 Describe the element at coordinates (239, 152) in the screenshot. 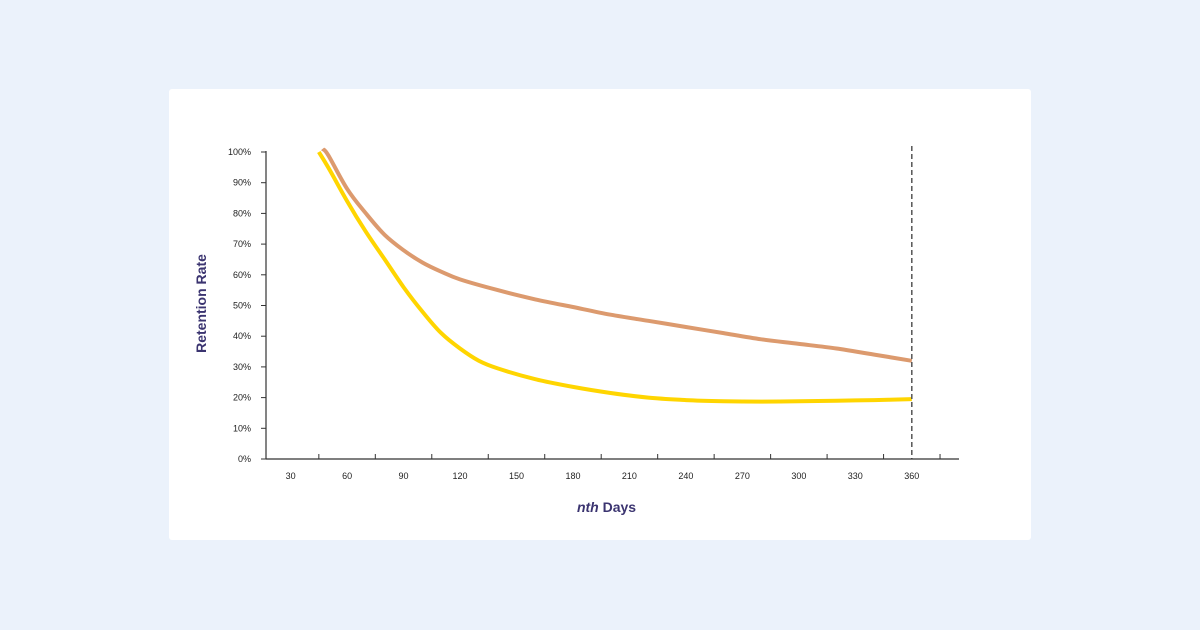

I see `y-tick-label: 100%` at that location.